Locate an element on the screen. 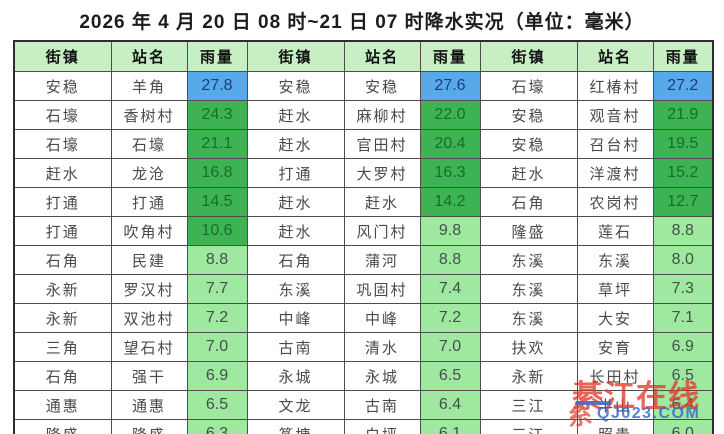 The height and width of the screenshot is (434, 724). rain-cell: 7.1 is located at coordinates (683, 318).